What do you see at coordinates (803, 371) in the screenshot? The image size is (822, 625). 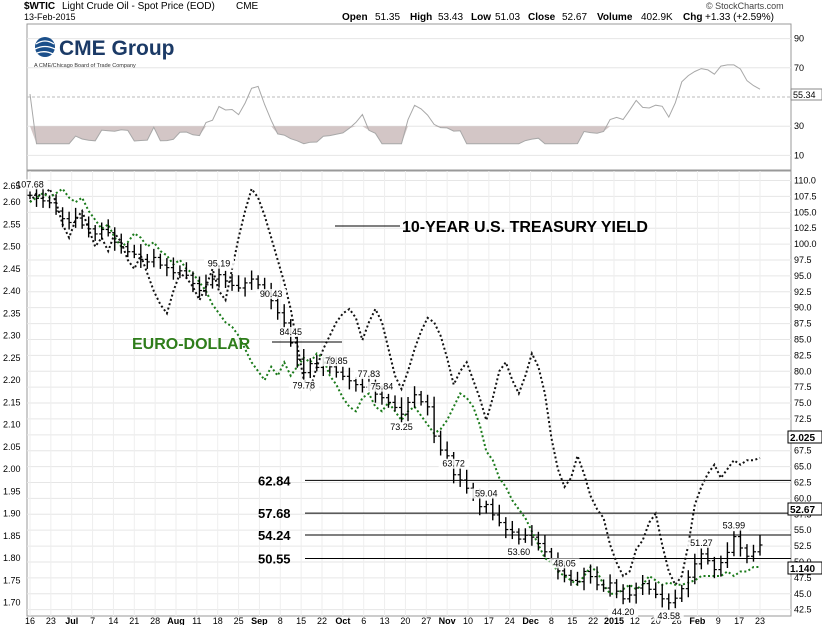 I see `right-tick-label: 80.0` at bounding box center [803, 371].